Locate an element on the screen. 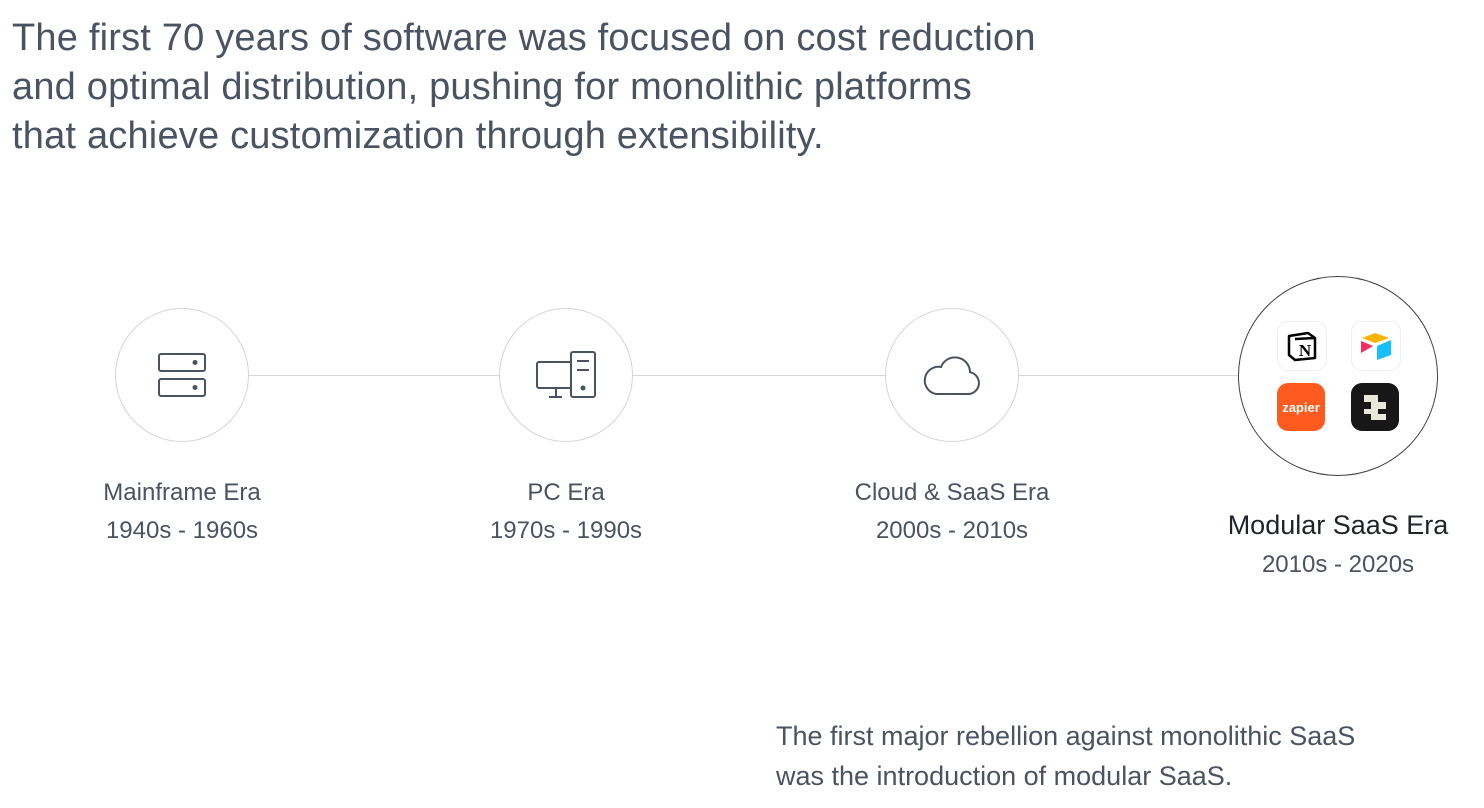 This screenshot has width=1484, height=808. server-icon is located at coordinates (182, 375).